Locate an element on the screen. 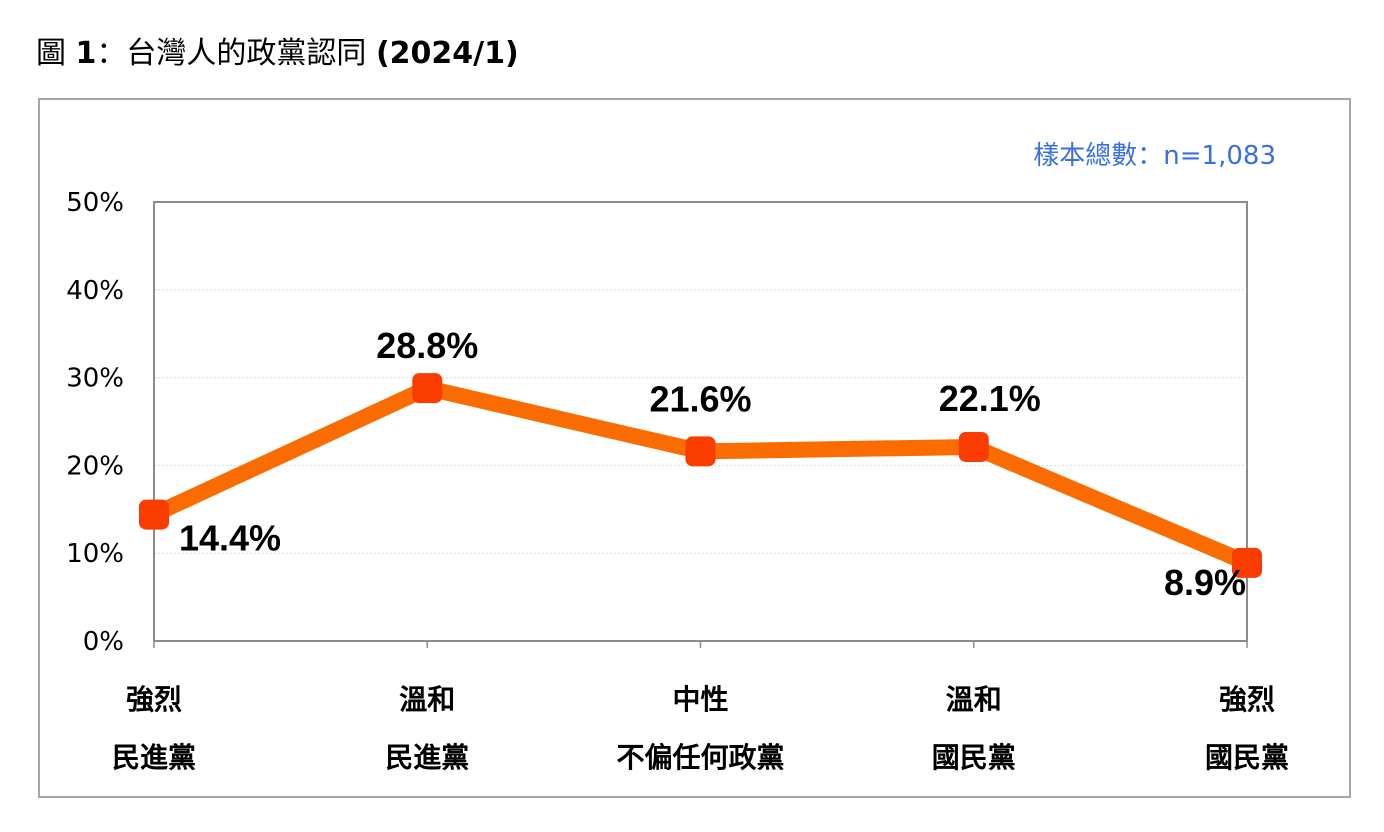 This screenshot has height=832, width=1384. sample-size-note: 樣本總數：n=1,083 is located at coordinates (1154, 156).